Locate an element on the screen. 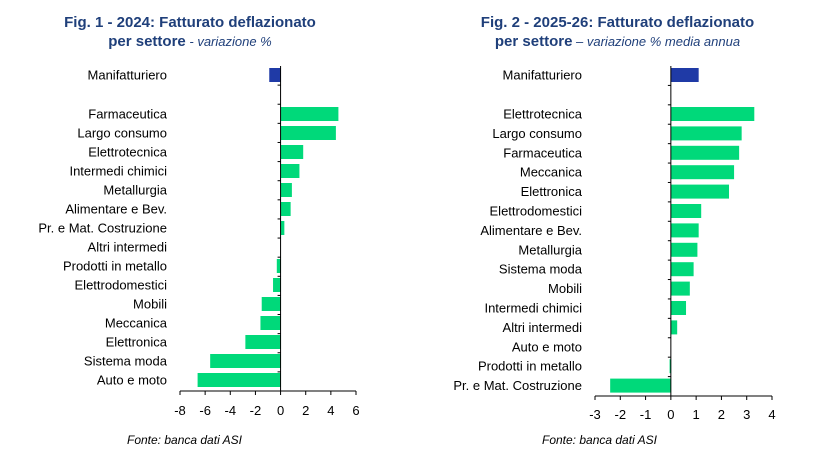 This screenshot has height=458, width=822. chart2-x-tick-label: 0 is located at coordinates (670, 414).